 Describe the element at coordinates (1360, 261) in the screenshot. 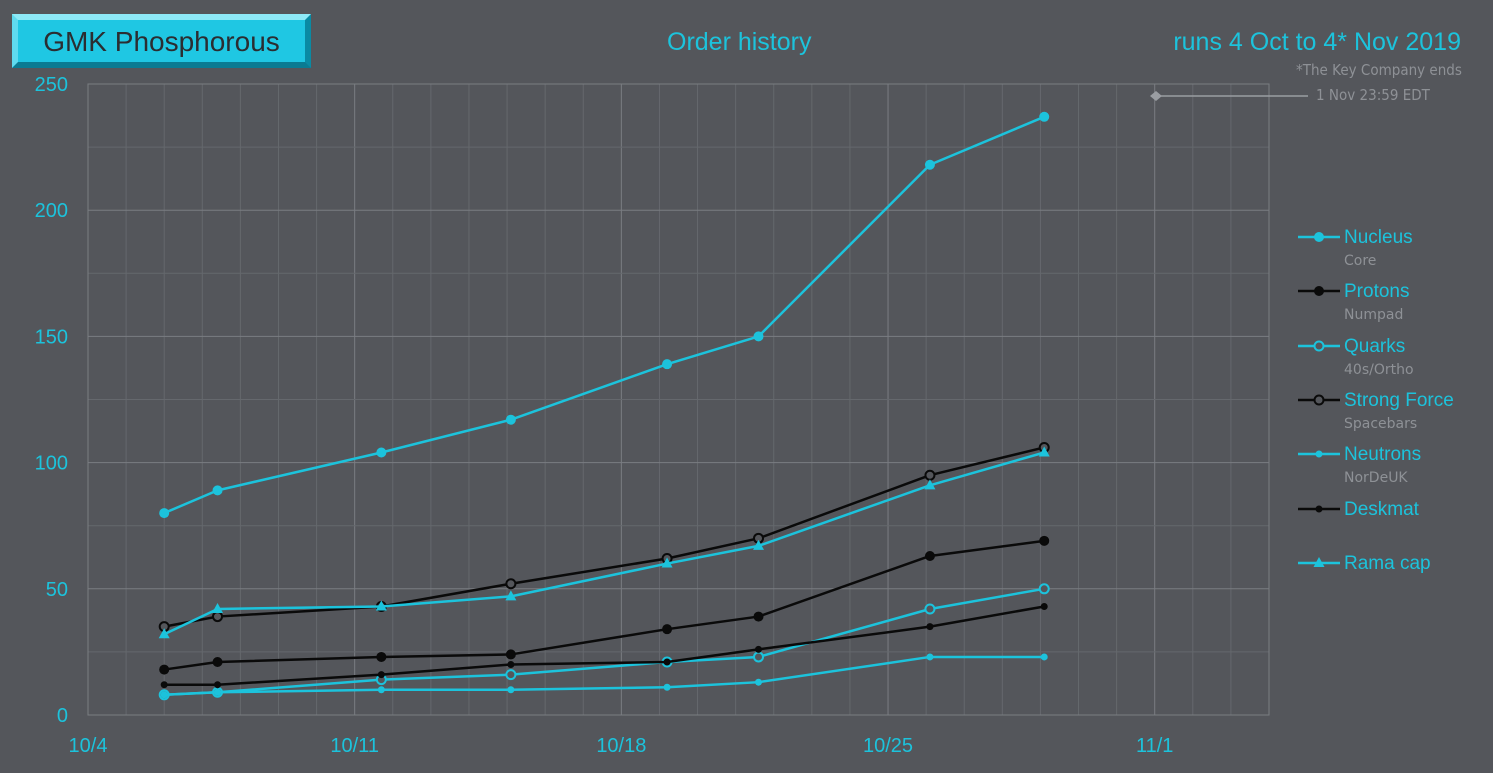

I see `legend-sublabel-nucleus: Core` at that location.